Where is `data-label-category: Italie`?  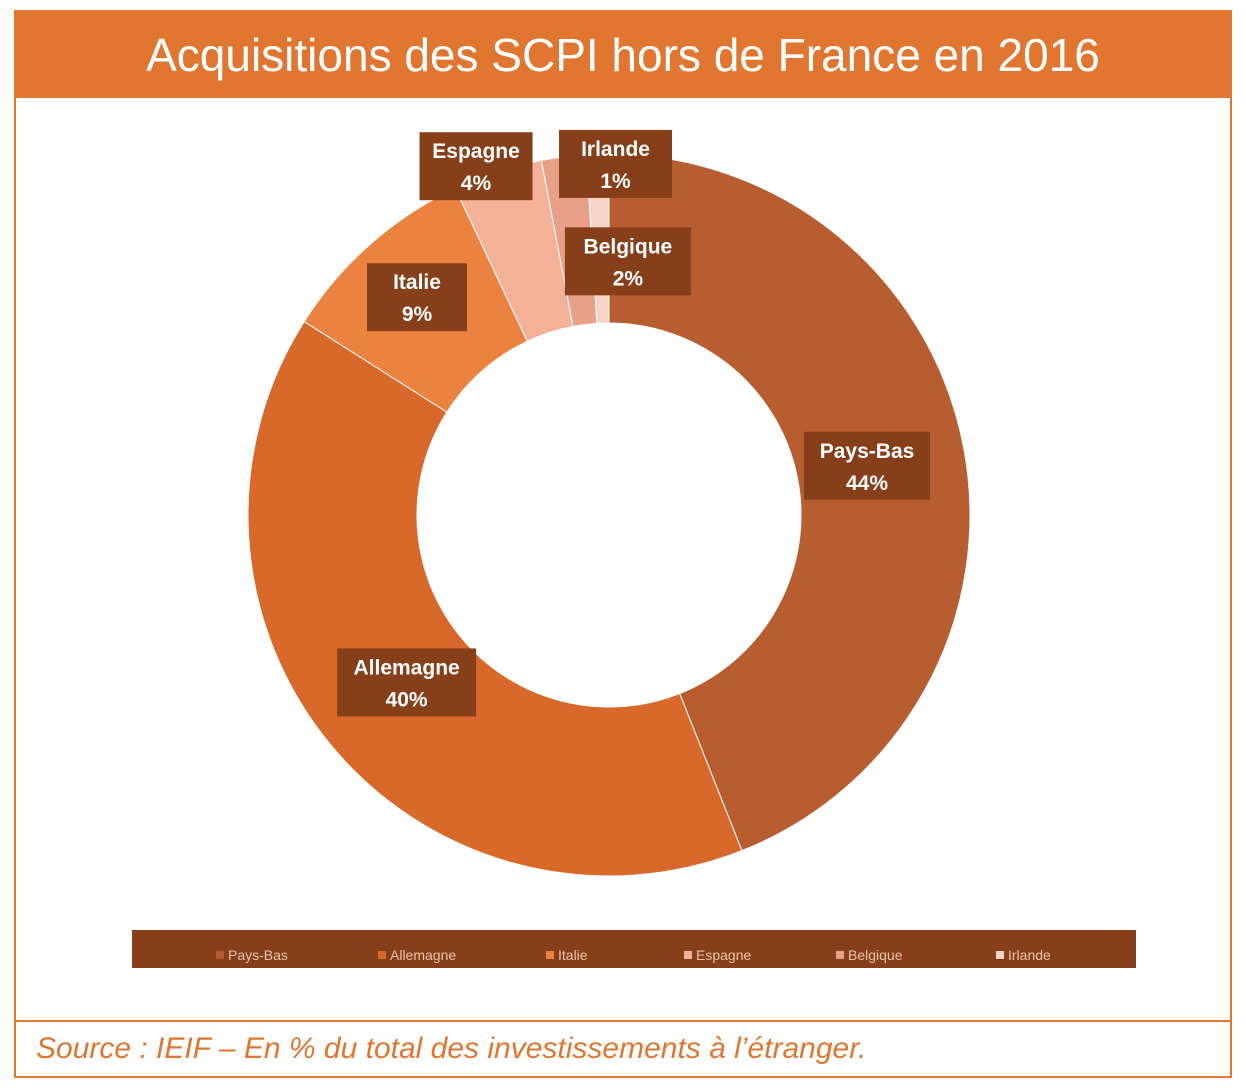
data-label-category: Italie is located at coordinates (417, 282).